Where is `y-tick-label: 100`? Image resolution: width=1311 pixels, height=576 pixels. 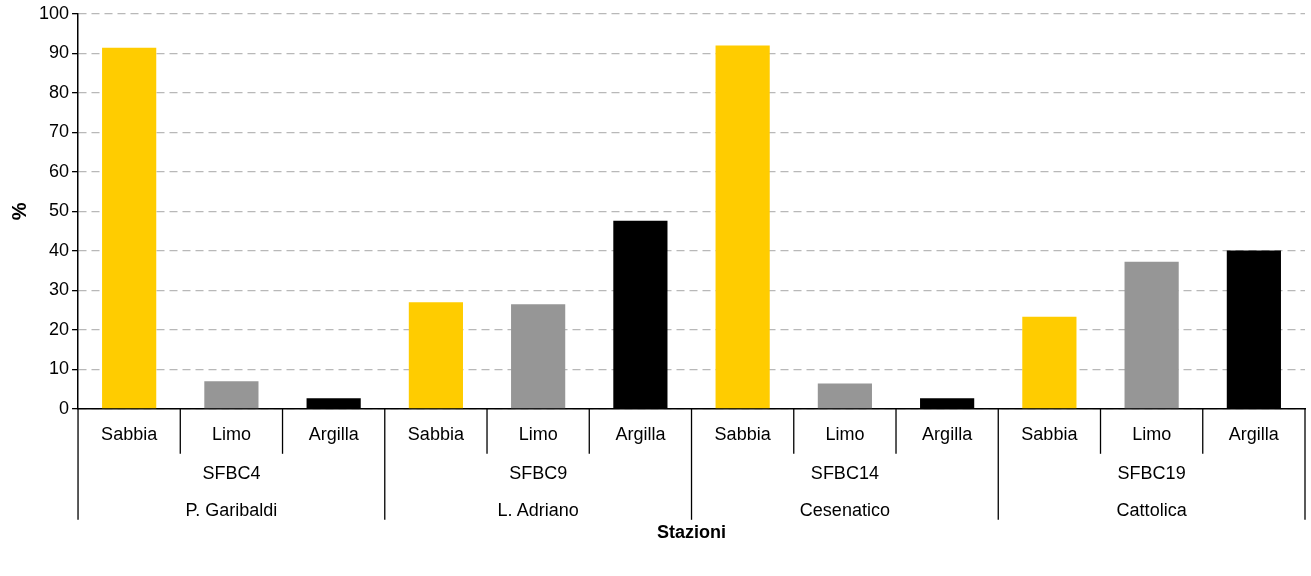
y-tick-label: 100 is located at coordinates (54, 12).